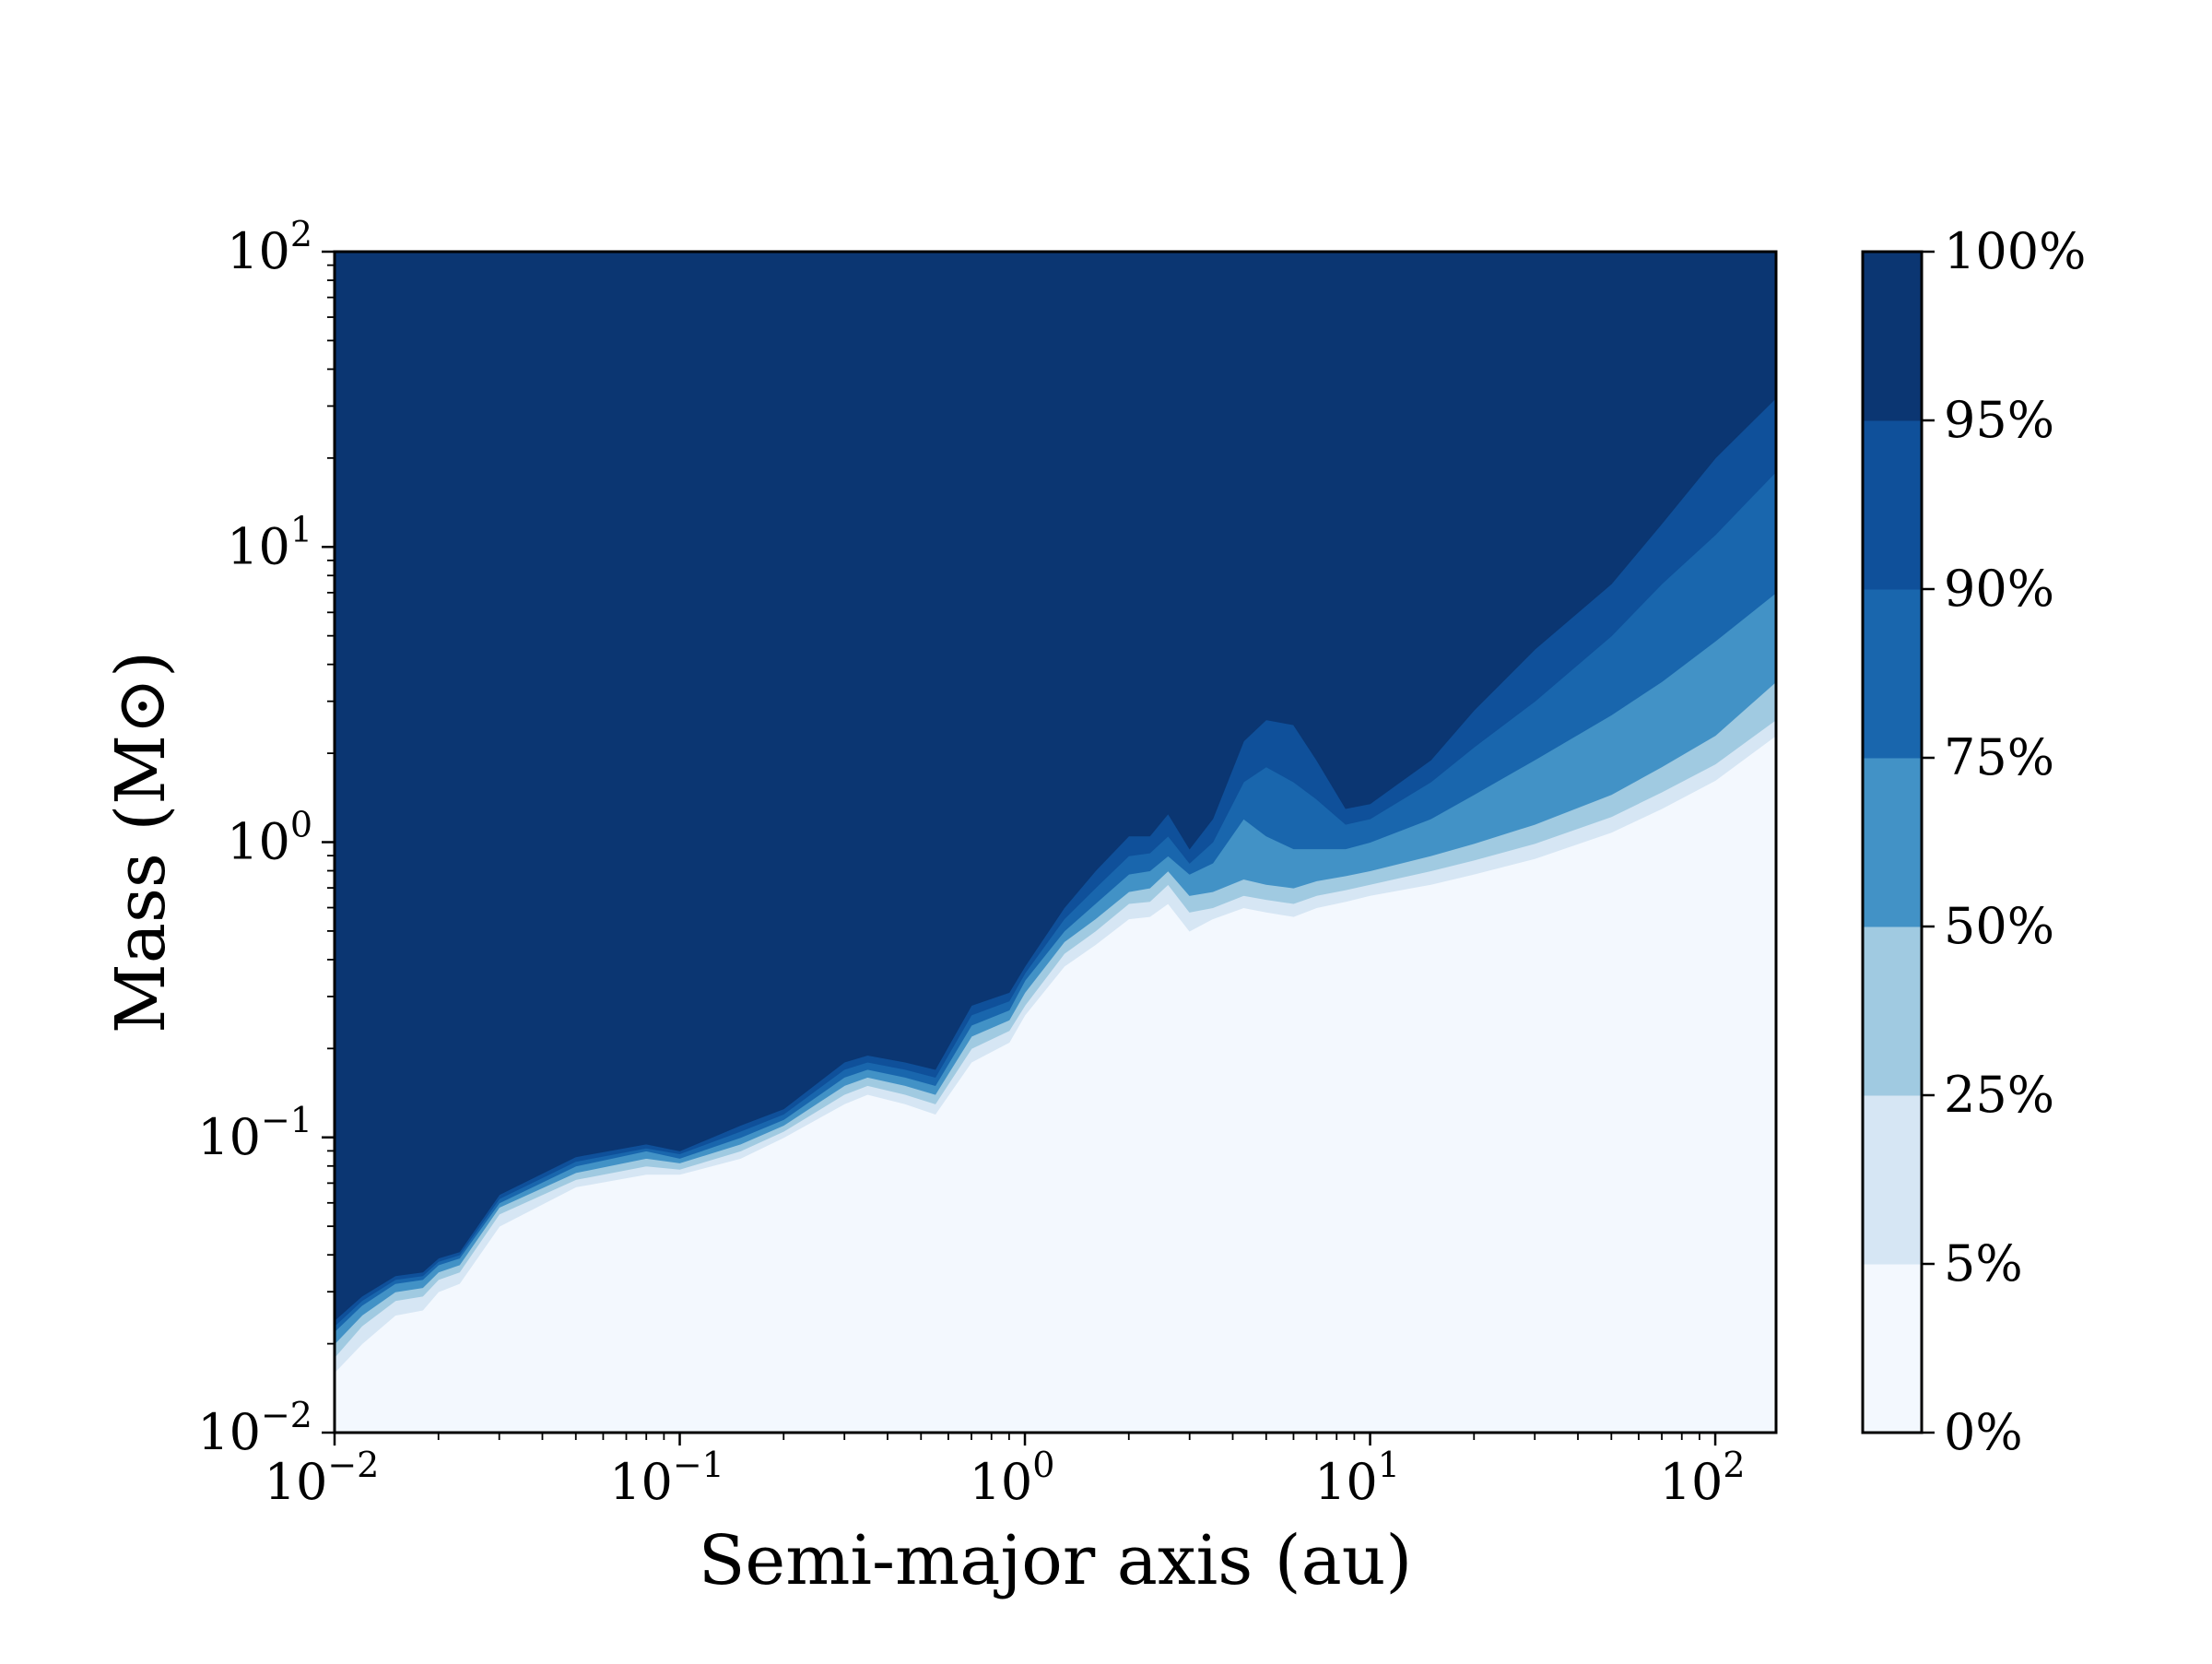 The image size is (2212, 1664). What do you see at coordinates (254, 1133) in the screenshot?
I see `y-tick-label: 10⁻¹` at bounding box center [254, 1133].